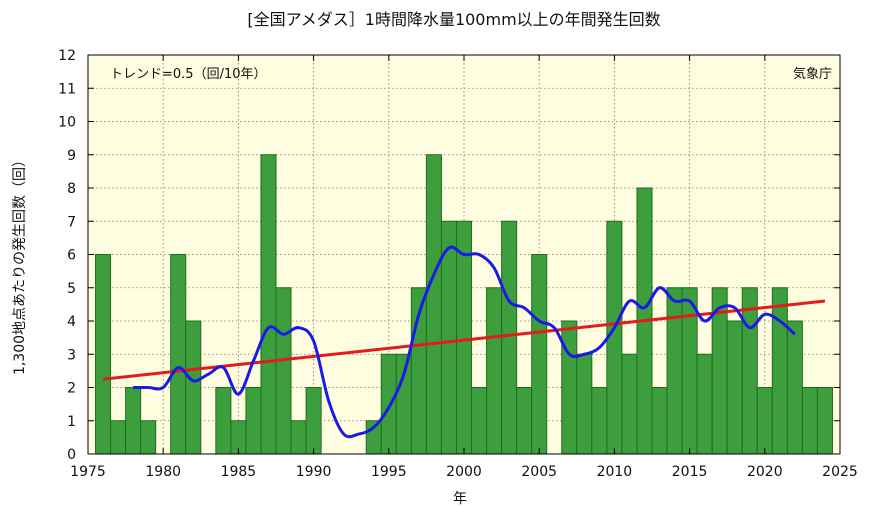 This screenshot has width=881, height=506. What do you see at coordinates (71, 322) in the screenshot?
I see `y-tick-label: 4` at bounding box center [71, 322].